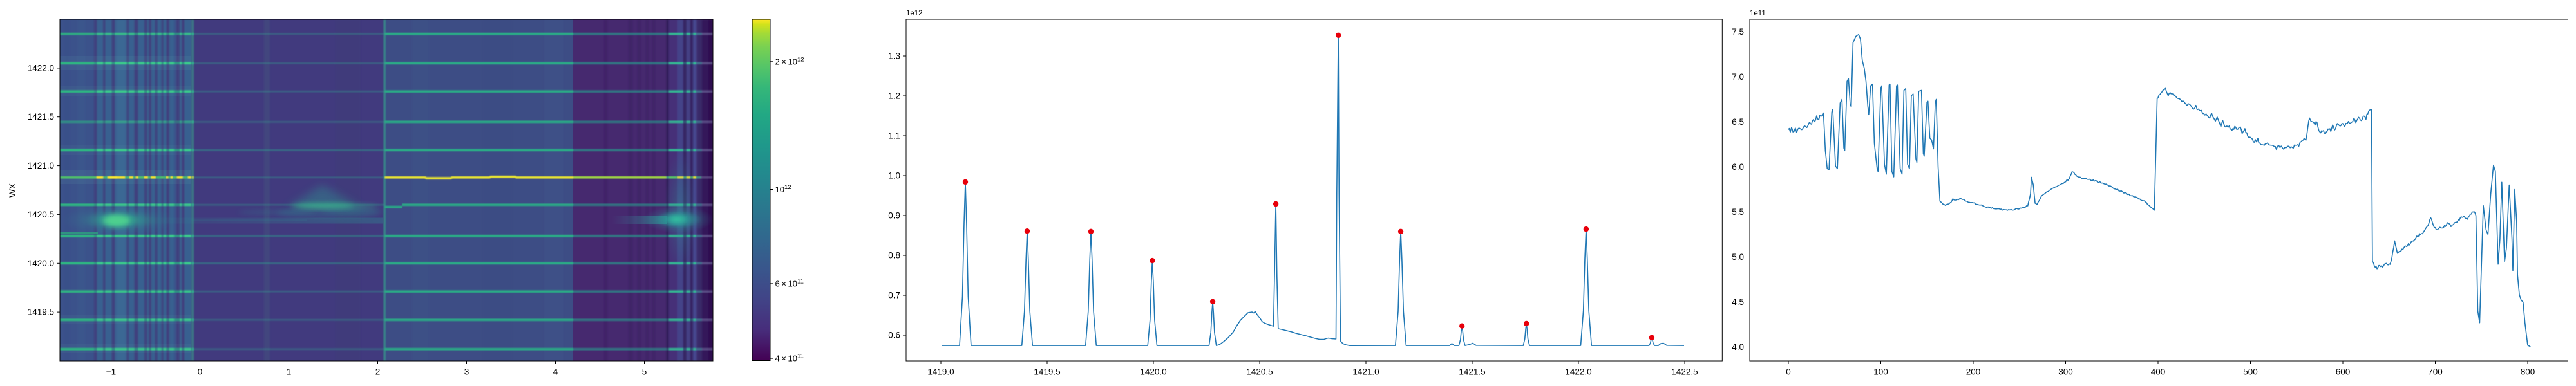  Describe the element at coordinates (378, 372) in the screenshot. I see `svg-text: 2` at that location.